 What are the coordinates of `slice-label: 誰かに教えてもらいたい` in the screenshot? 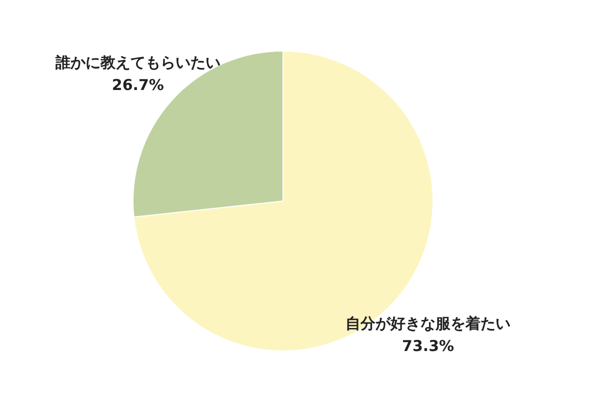 It's located at (137, 63).